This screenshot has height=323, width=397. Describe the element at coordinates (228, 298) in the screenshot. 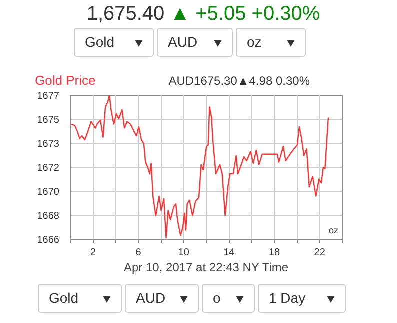

I see `text: o` at that location.